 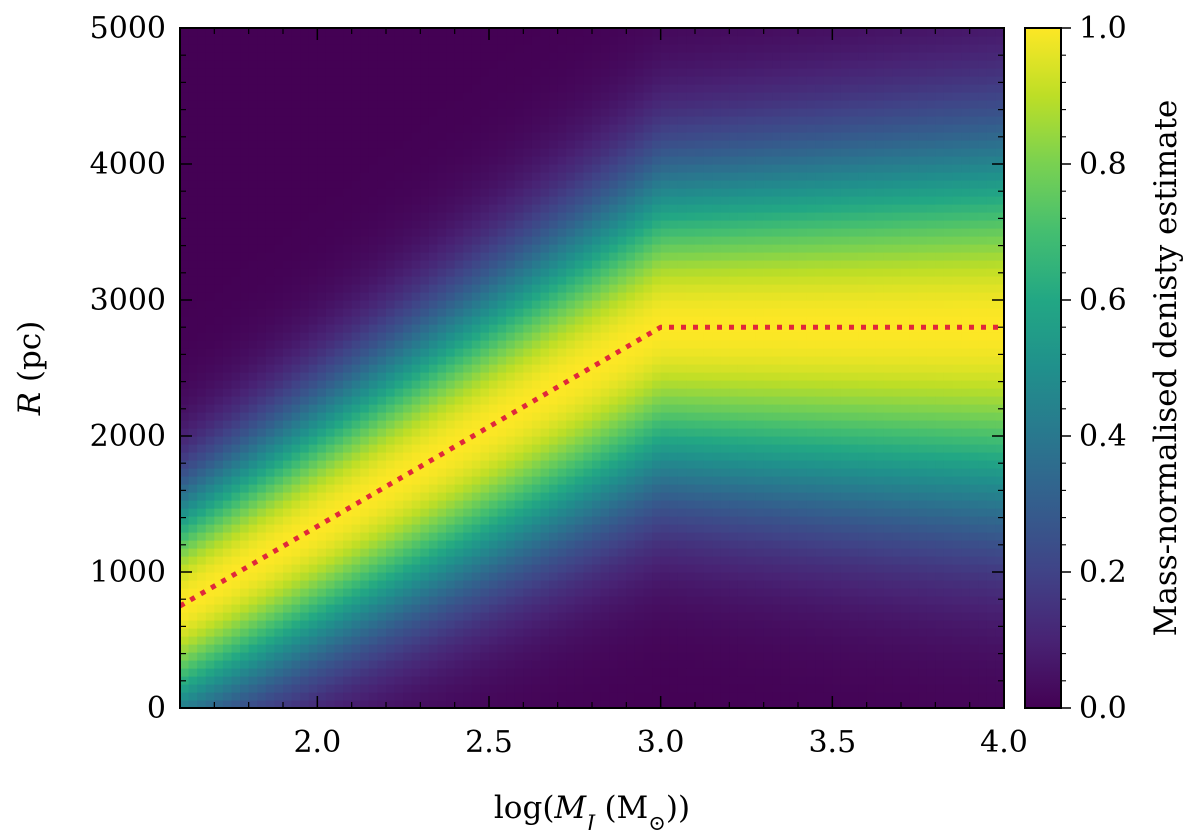 I want to click on colorbar-tick-label: 1.0, so click(x=1103, y=28).